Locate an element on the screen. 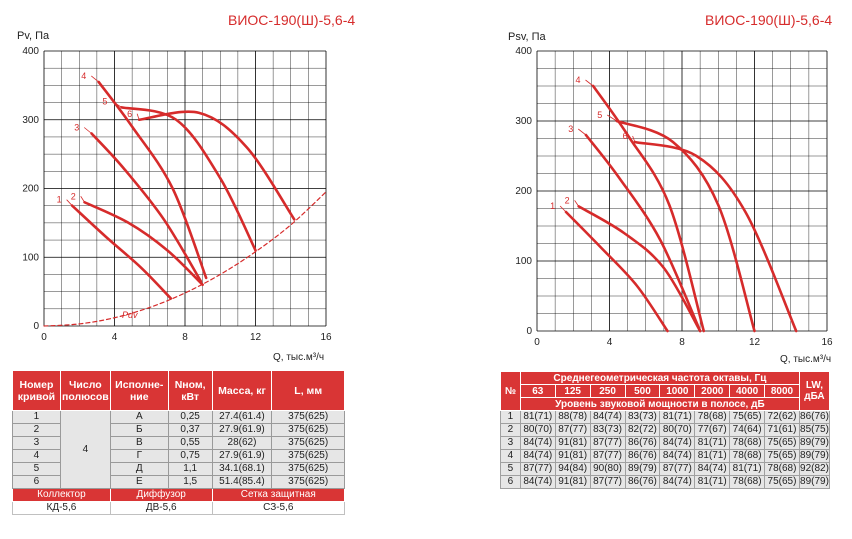  cell-level: 82(72) is located at coordinates (642, 430).